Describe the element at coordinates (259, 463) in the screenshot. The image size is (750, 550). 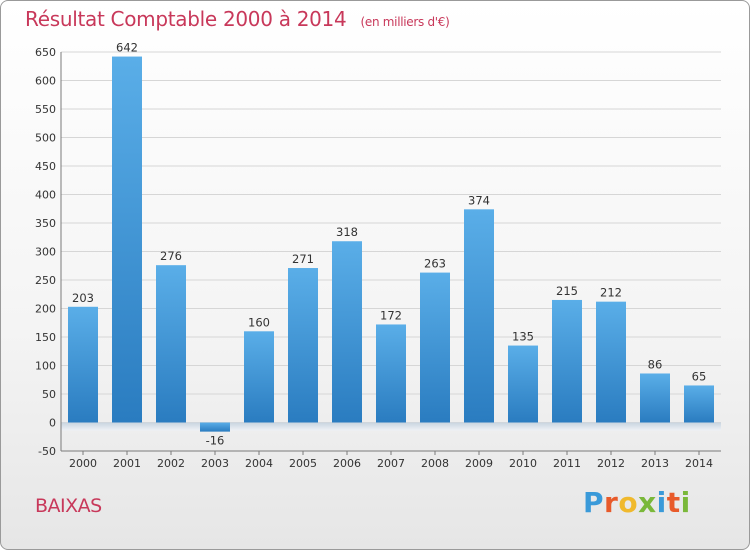
I see `x-tick-label-2004: 2004` at that location.